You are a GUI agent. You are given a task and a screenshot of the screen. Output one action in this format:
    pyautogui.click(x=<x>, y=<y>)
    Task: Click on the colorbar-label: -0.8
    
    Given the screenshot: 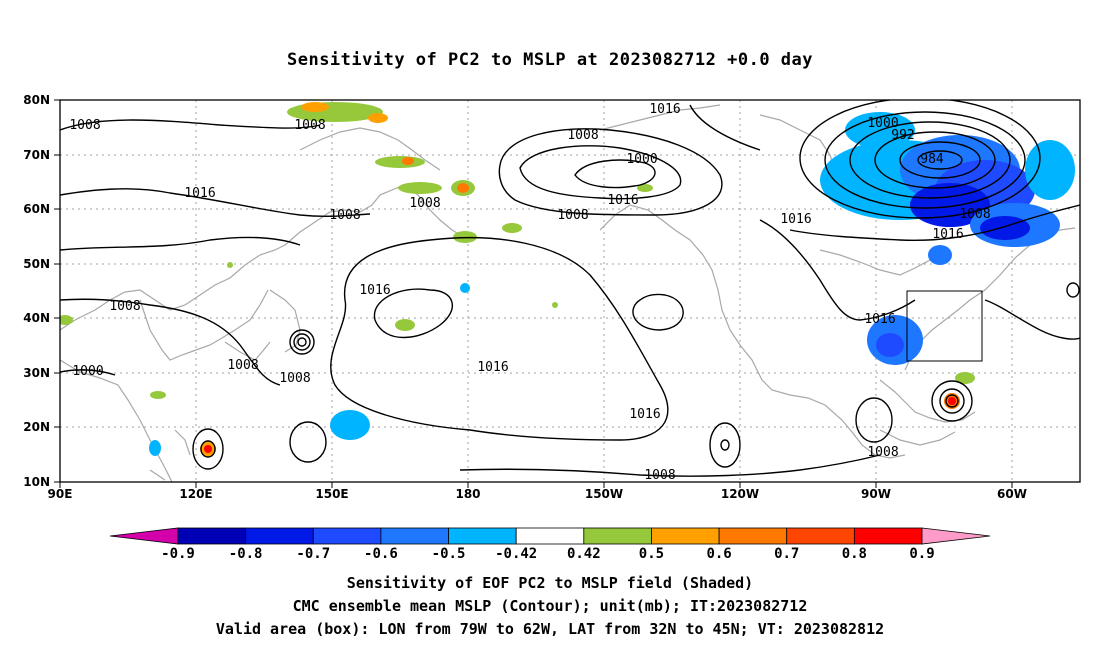 What is the action you would take?
    pyautogui.click(x=246, y=554)
    